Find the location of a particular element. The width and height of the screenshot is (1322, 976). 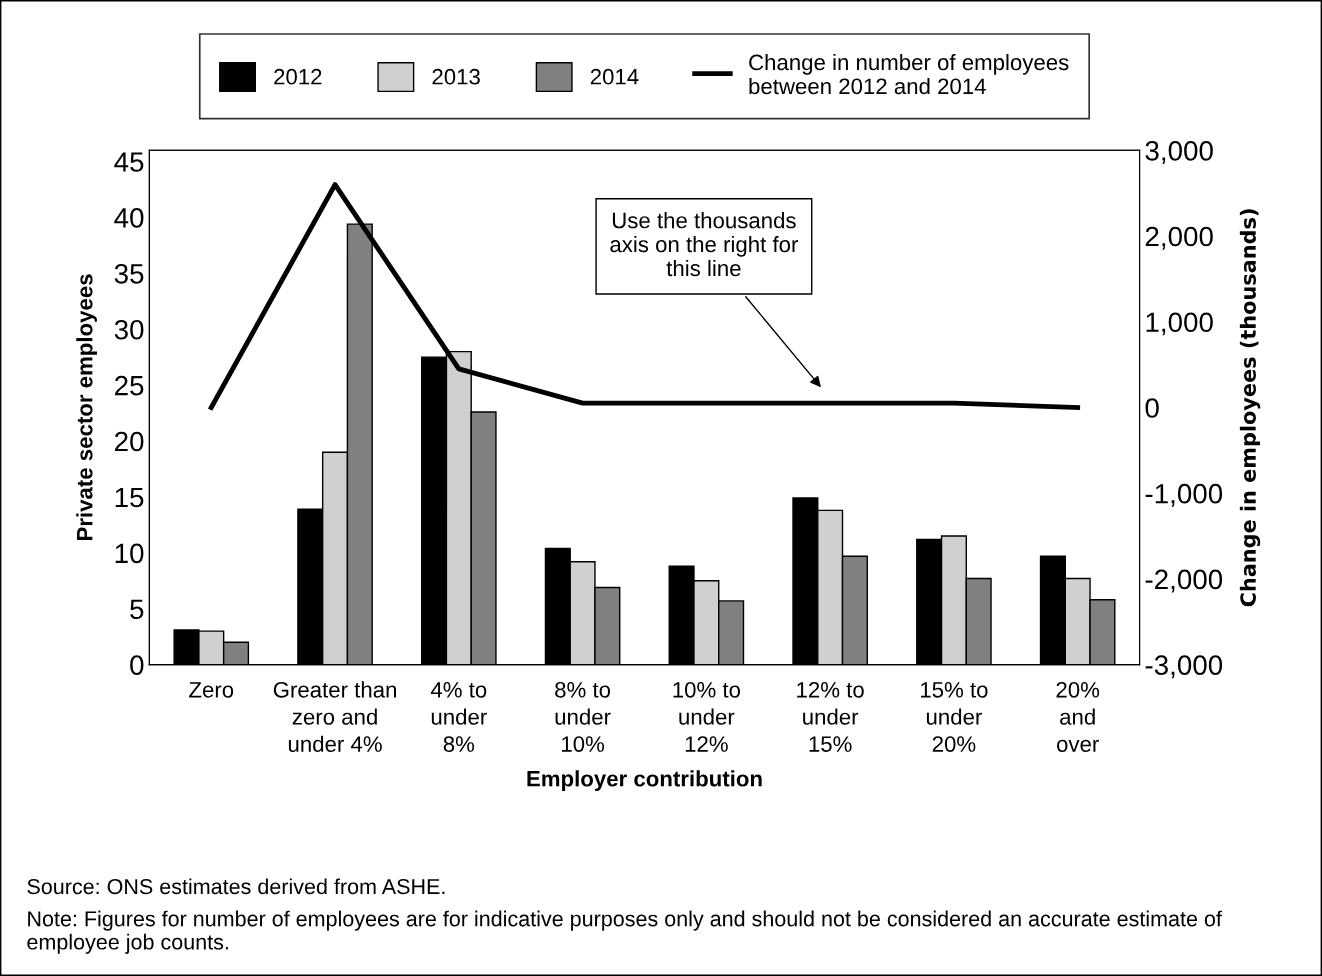

legend-label: 2012 is located at coordinates (298, 76).